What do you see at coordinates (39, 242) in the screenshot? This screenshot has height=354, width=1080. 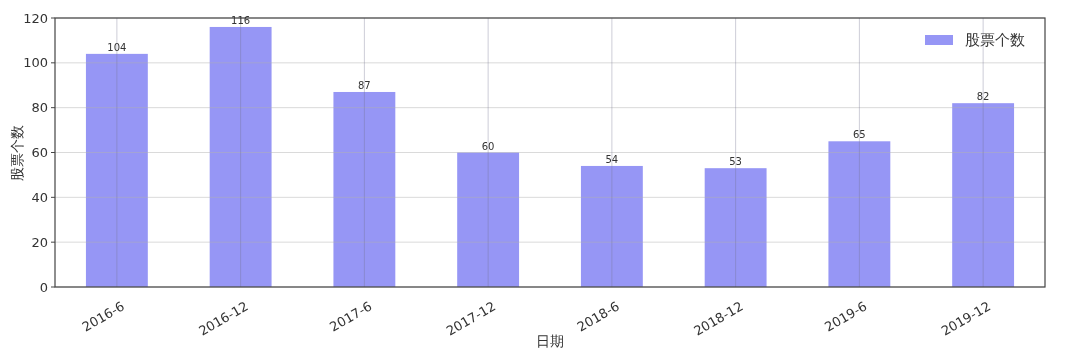 I see `y-tick-label: 20` at bounding box center [39, 242].